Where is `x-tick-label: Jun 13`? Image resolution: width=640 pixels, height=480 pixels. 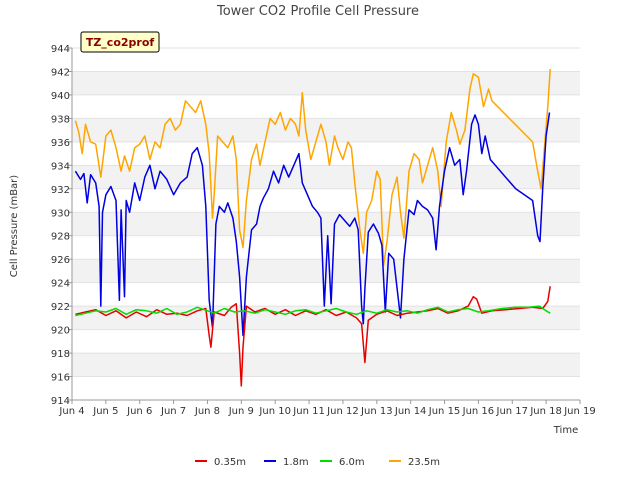 x-tick-label: Jun 13 is located at coordinates (376, 411).